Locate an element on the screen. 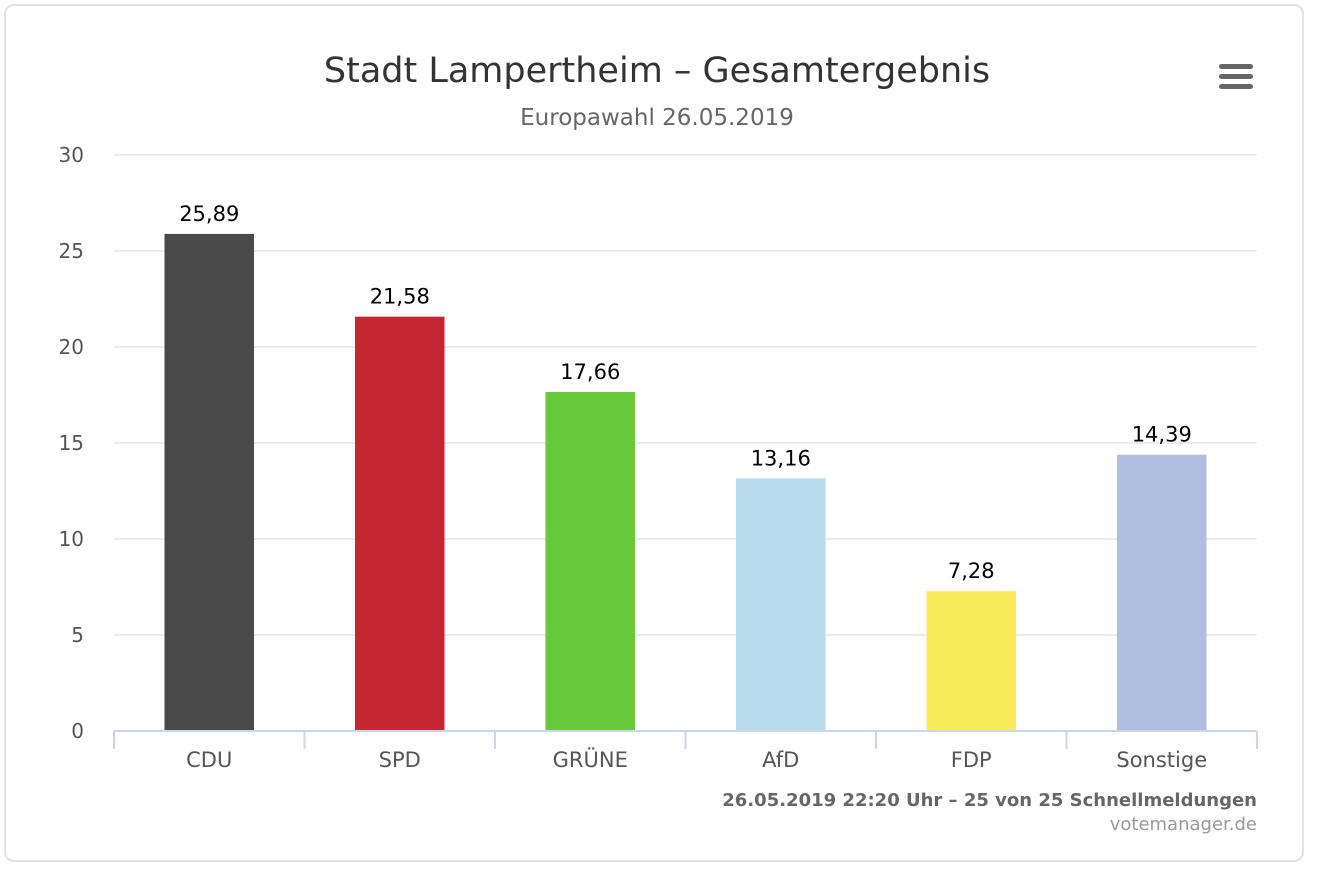 The height and width of the screenshot is (870, 1318). bar-sonstige is located at coordinates (1161, 592).